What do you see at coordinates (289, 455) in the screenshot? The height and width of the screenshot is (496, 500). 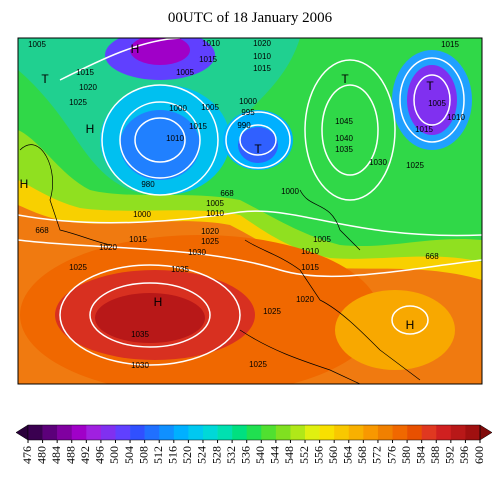 I see `colorbar-tick-label: 548` at bounding box center [289, 455].